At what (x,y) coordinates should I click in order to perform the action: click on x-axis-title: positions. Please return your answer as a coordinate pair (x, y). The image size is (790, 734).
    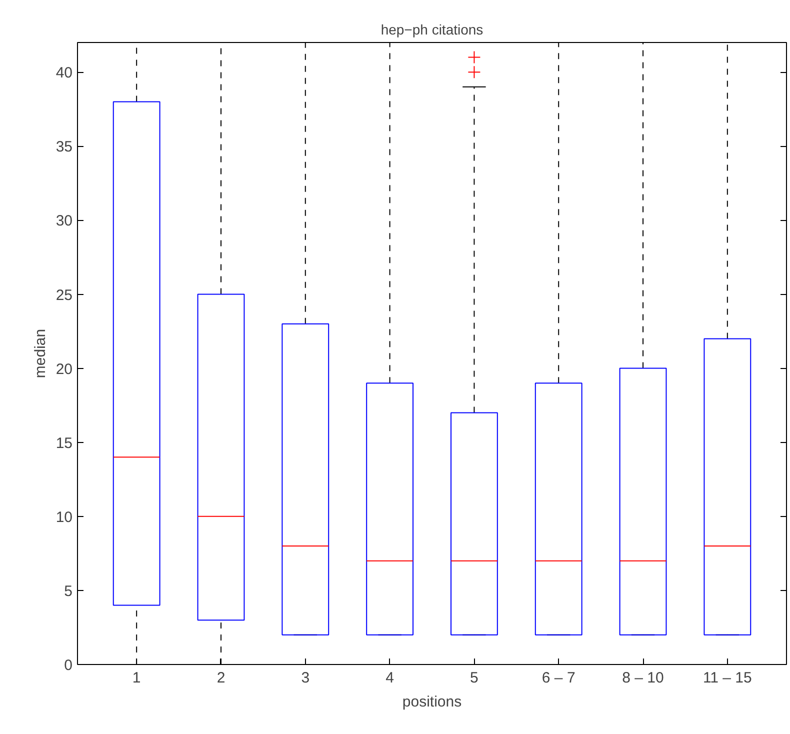
    Looking at the image, I should click on (432, 702).